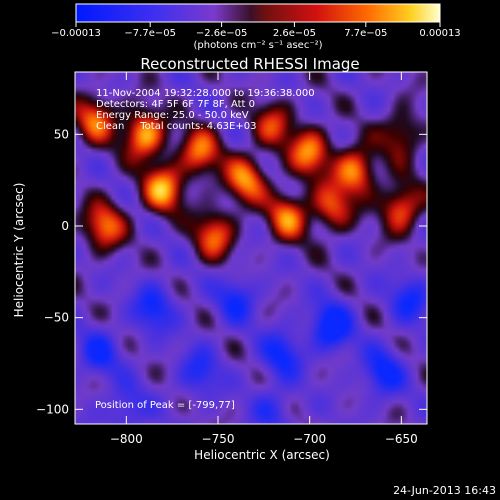  I want to click on y-tick-label: 0, so click(65, 226).